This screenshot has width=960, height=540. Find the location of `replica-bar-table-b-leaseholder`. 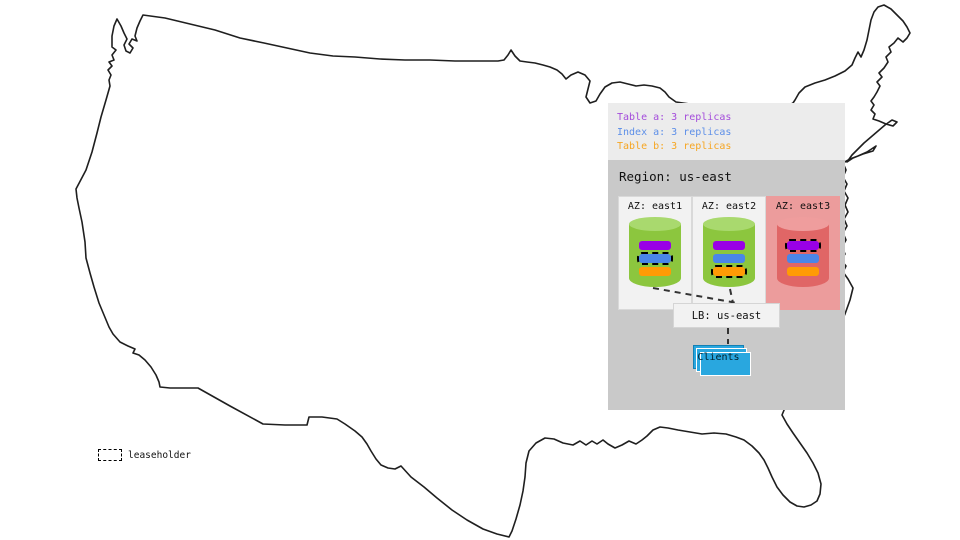

replica-bar-table-b-leaseholder is located at coordinates (729, 271).